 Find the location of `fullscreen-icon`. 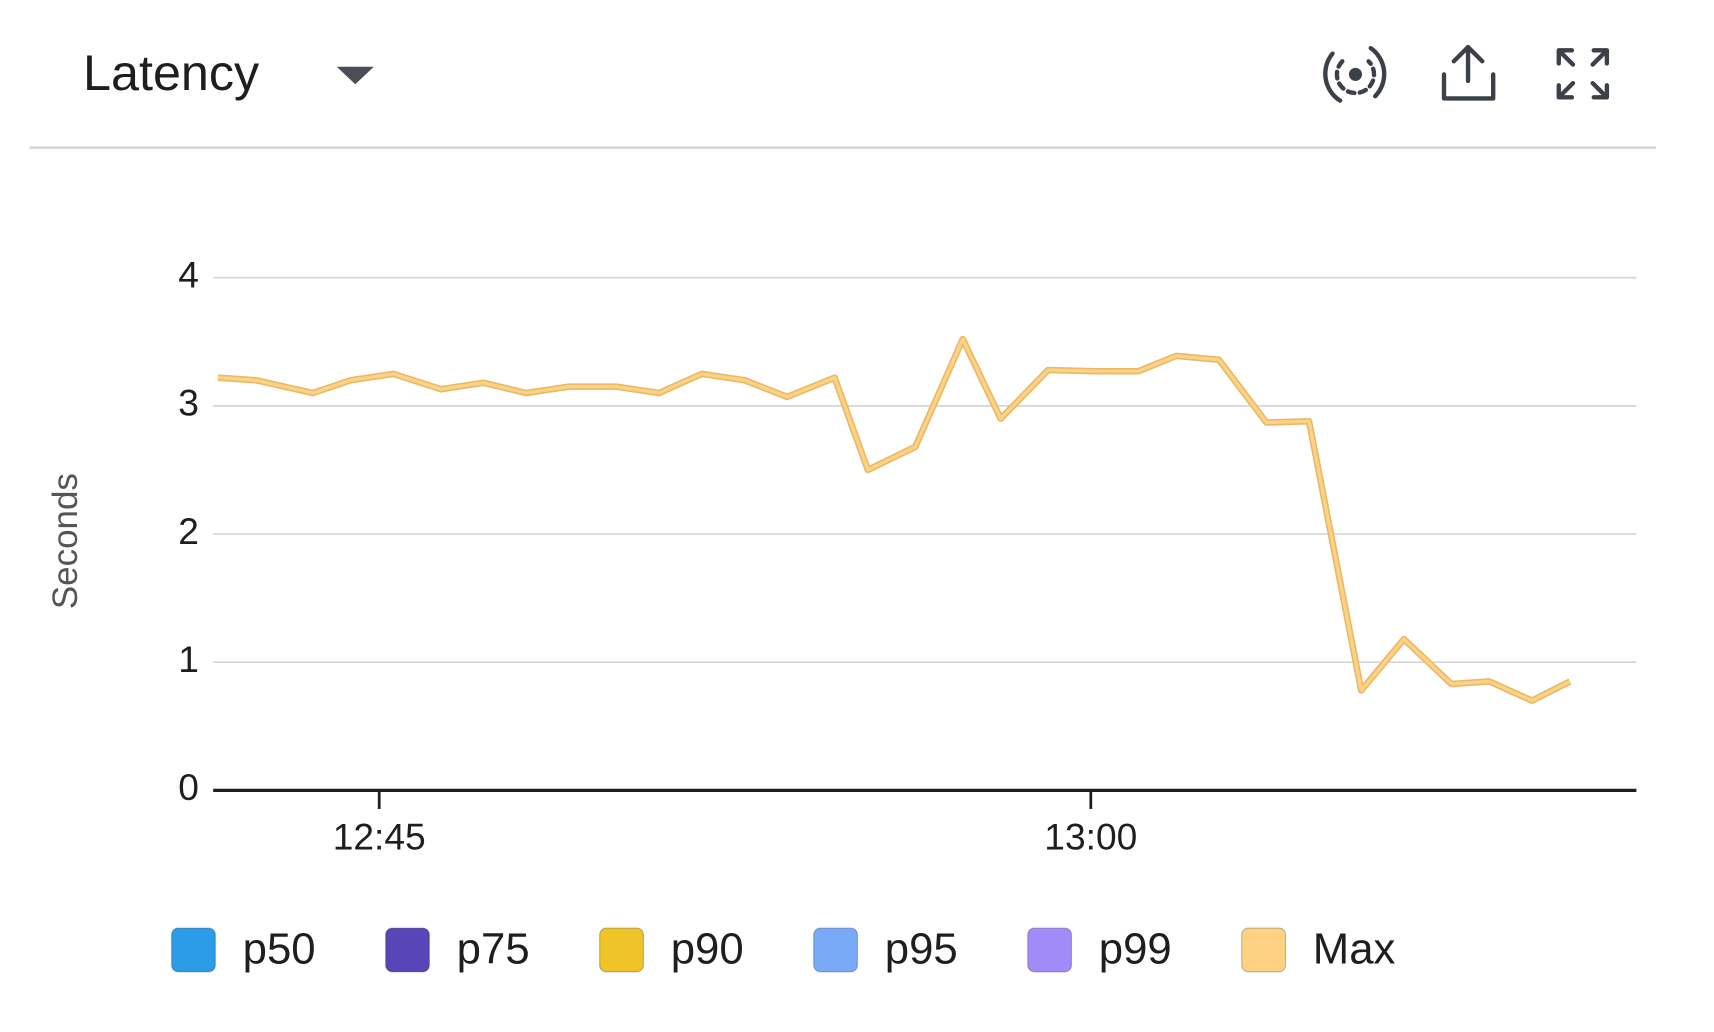

fullscreen-icon is located at coordinates (1583, 74).